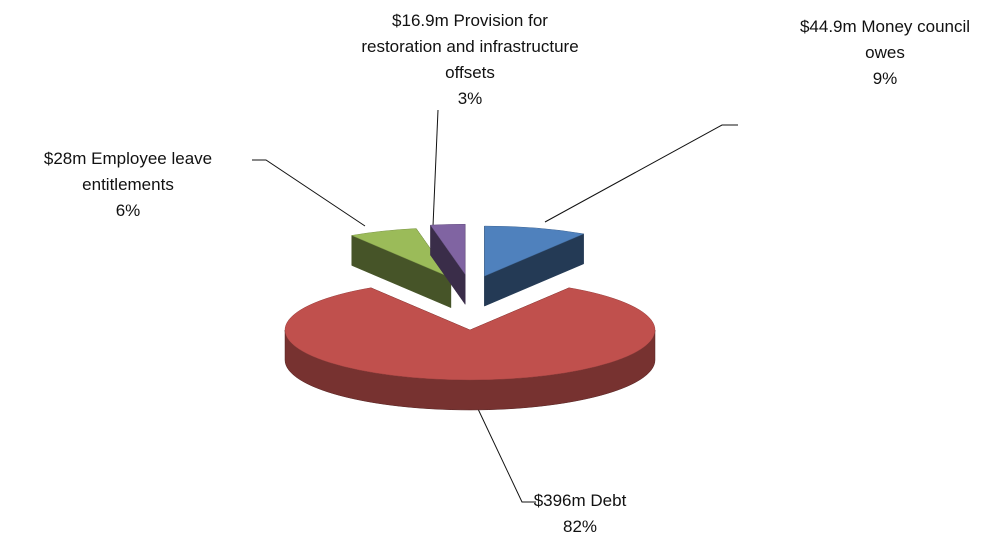  I want to click on slice-value: 3%, so click(470, 98).